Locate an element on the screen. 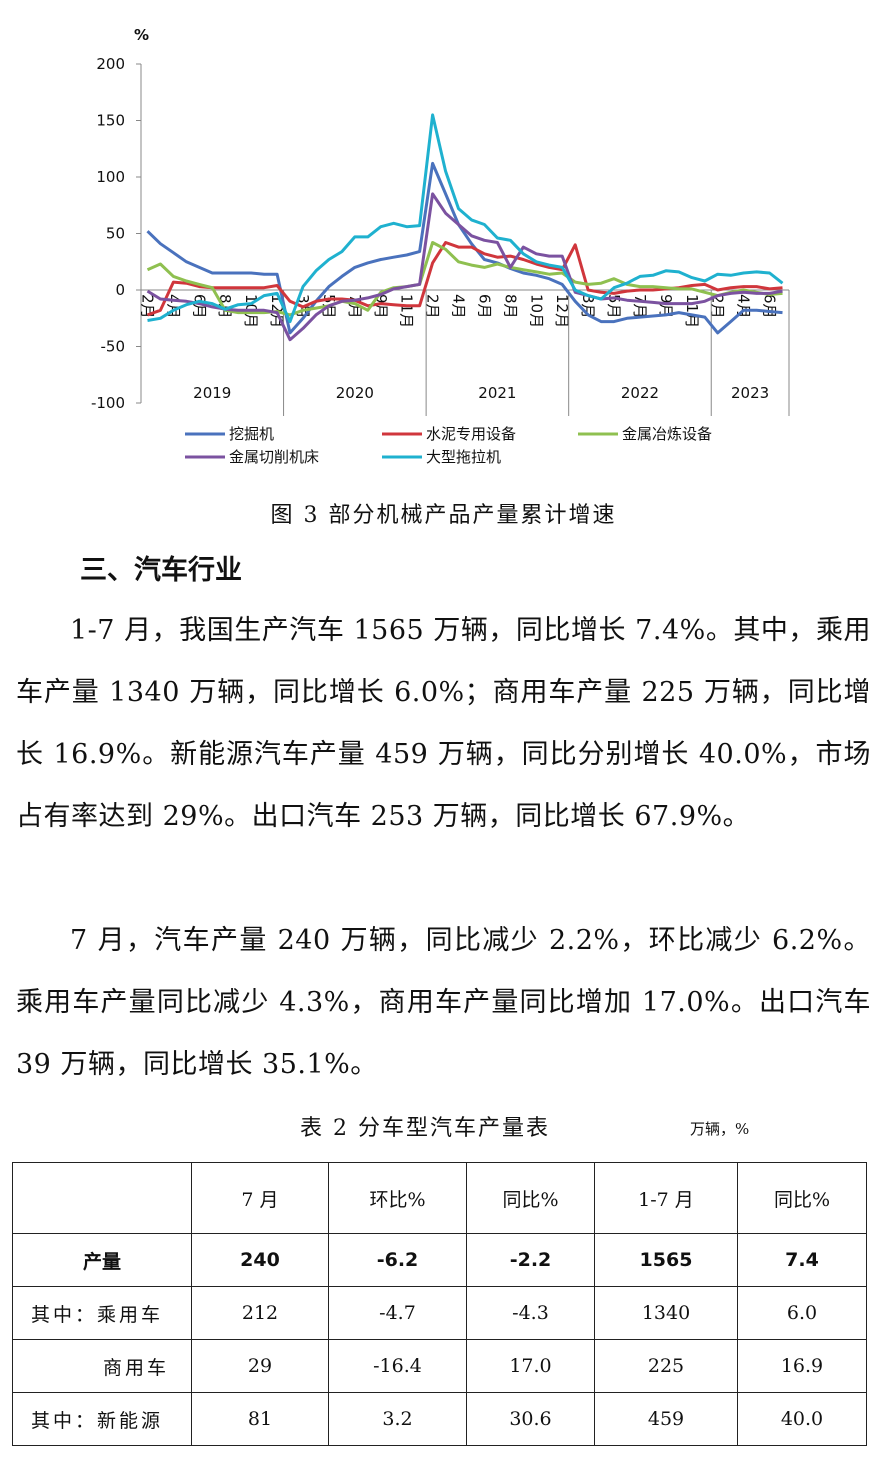 This screenshot has width=887, height=1464. y-tick-label: 150 is located at coordinates (110, 121).